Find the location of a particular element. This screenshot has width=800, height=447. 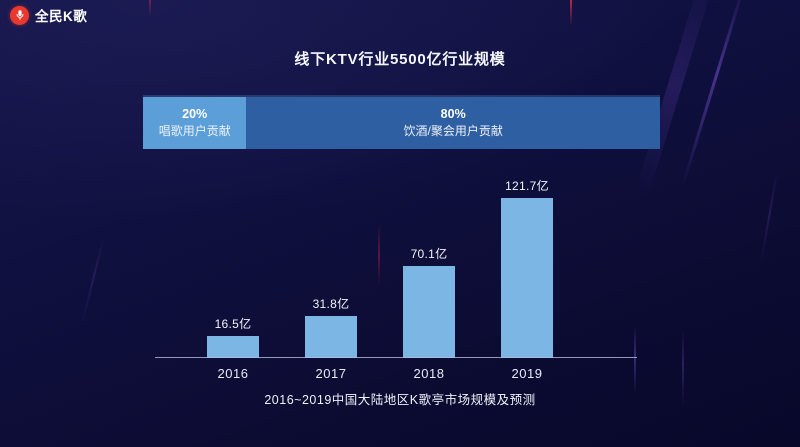

slide-title: 线下KTV行业5500亿行业规模 is located at coordinates (400, 59).